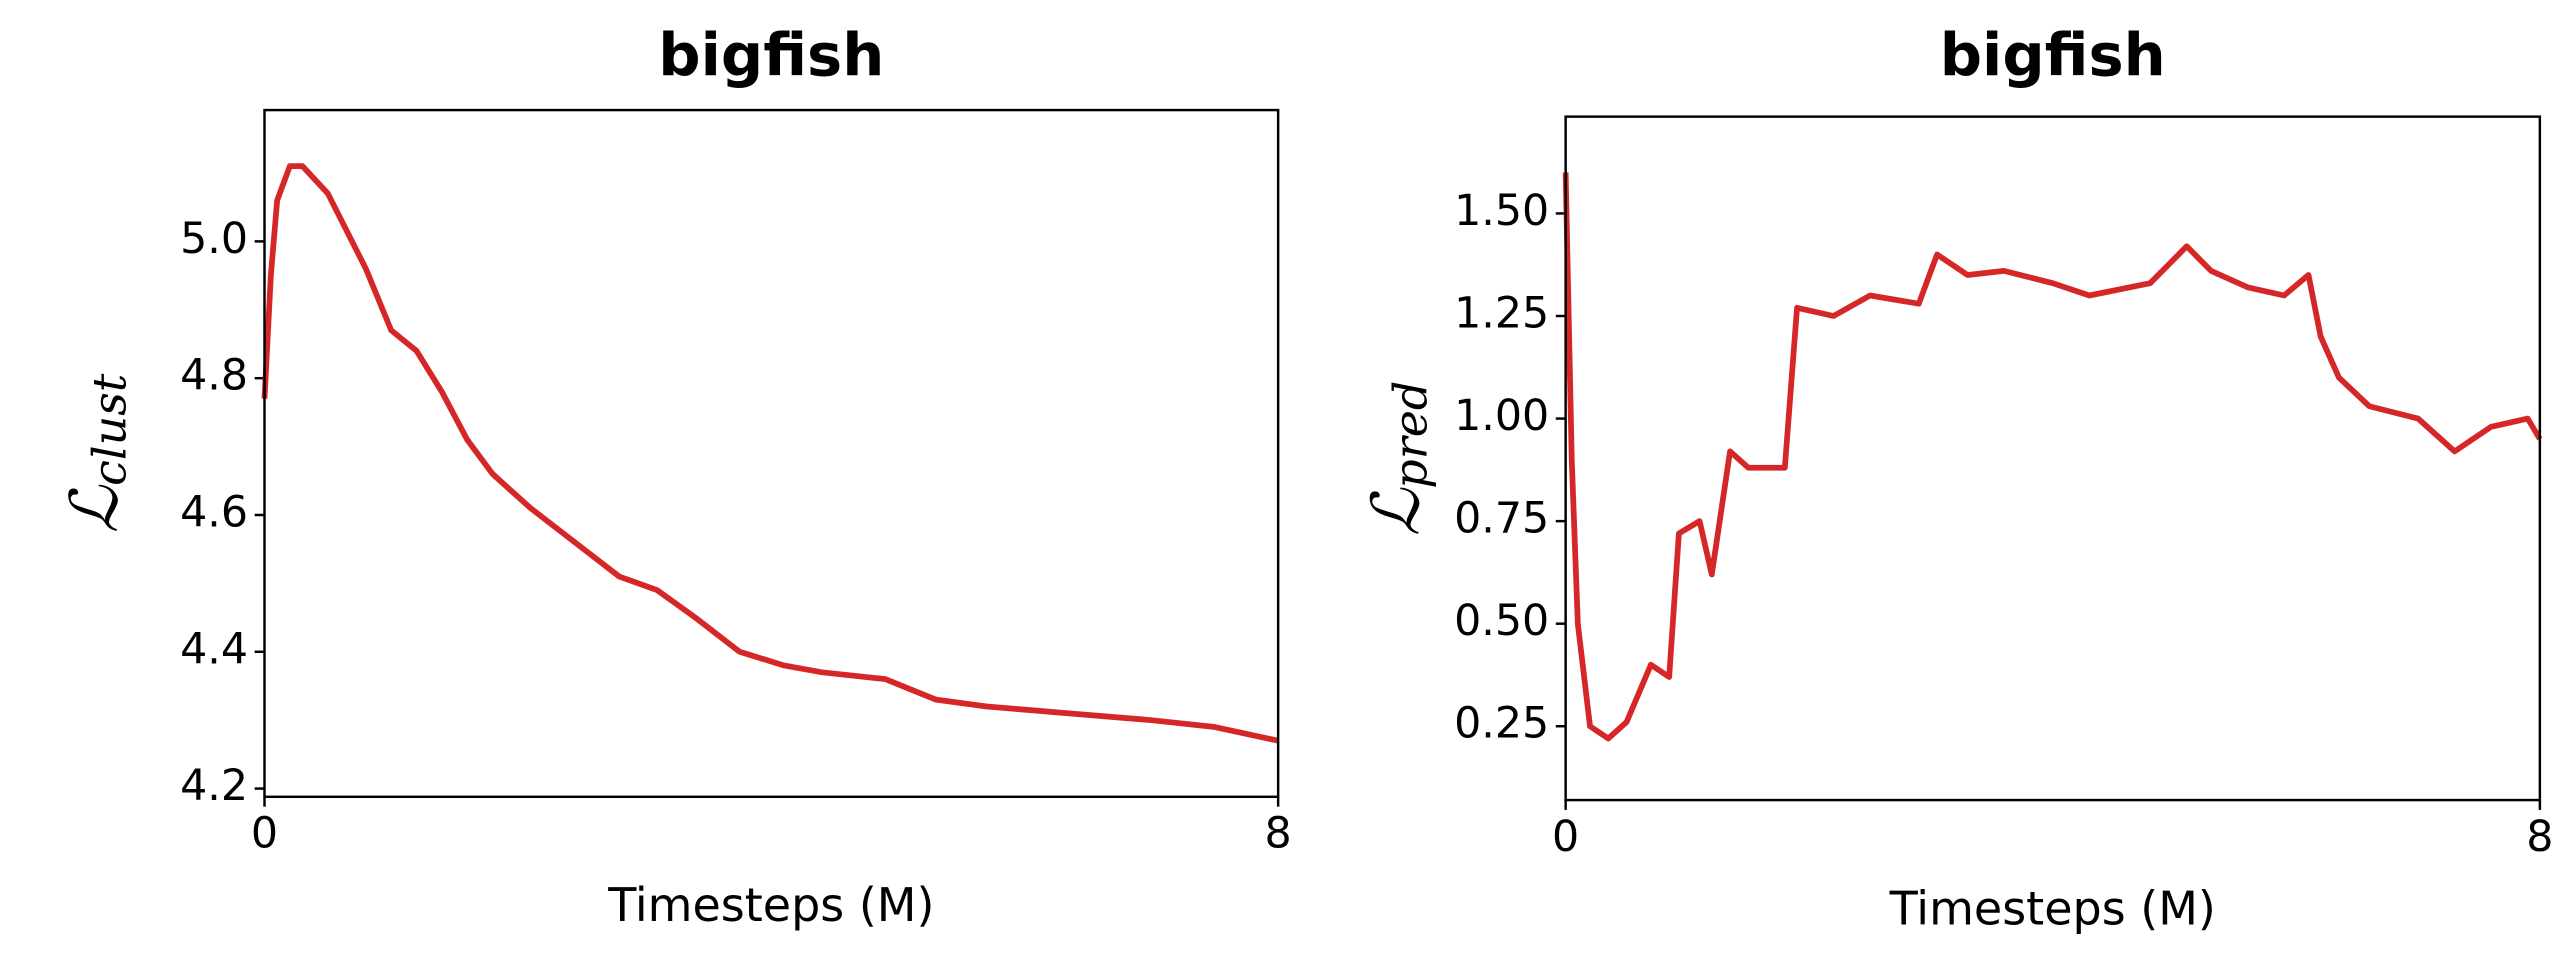  What do you see at coordinates (1501, 416) in the screenshot?
I see `y-tick-label: 1.00` at bounding box center [1501, 416].